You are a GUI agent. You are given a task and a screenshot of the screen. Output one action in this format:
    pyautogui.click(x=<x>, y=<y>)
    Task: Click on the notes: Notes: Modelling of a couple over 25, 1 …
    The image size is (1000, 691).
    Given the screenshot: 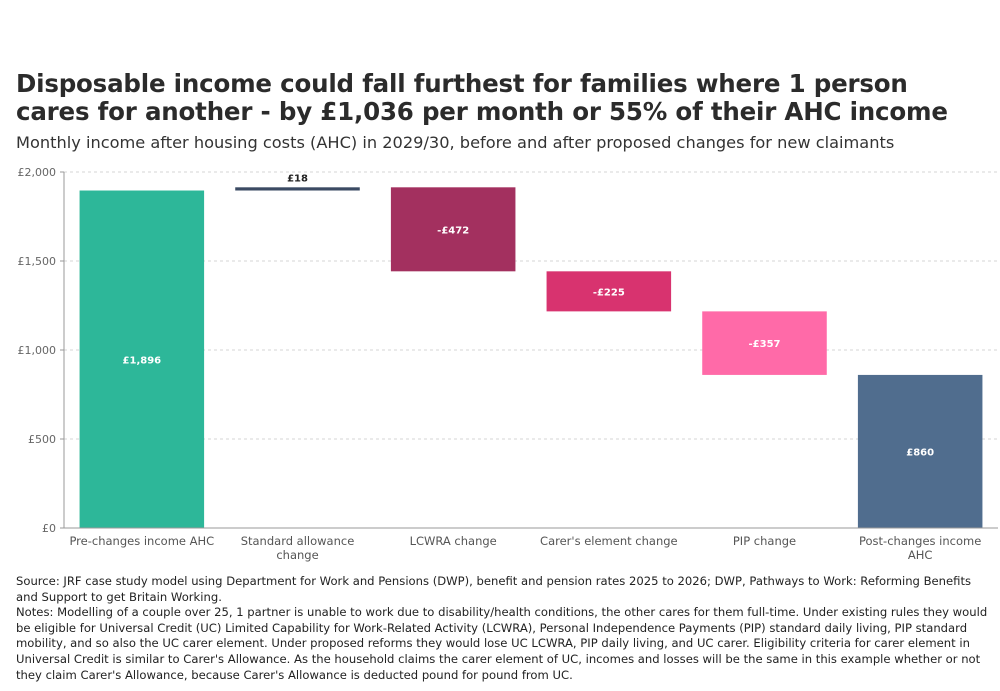 What is the action you would take?
    pyautogui.click(x=502, y=643)
    